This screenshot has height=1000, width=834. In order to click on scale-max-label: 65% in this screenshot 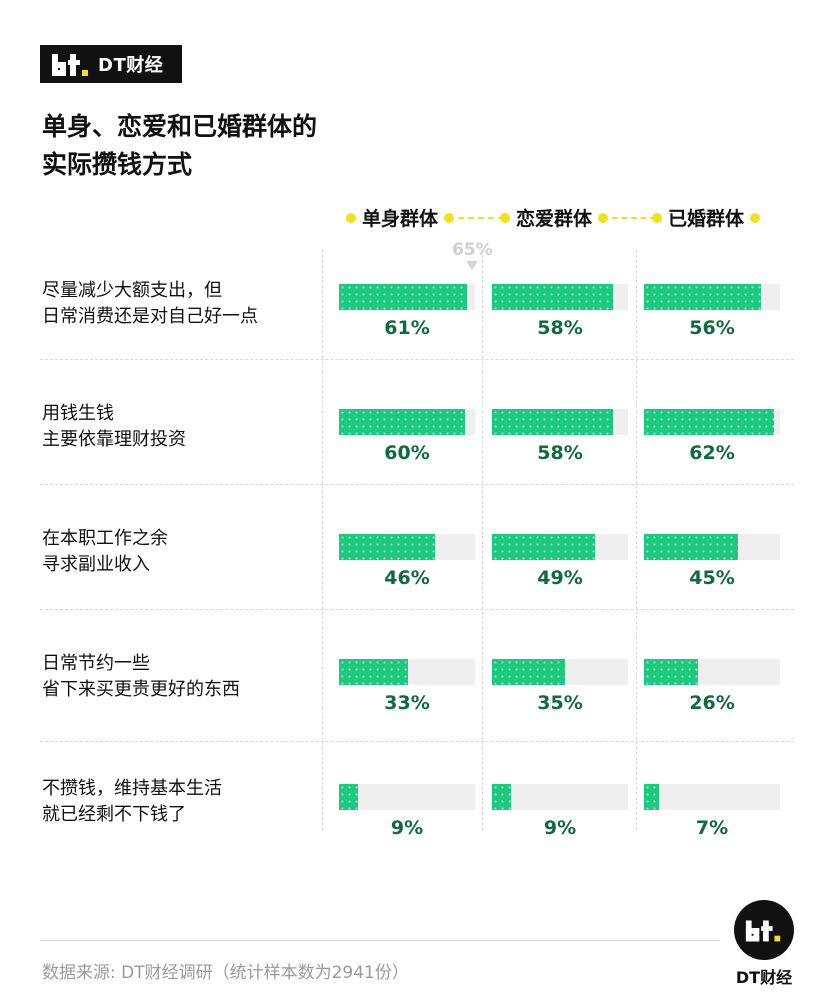, I will do `click(472, 250)`.